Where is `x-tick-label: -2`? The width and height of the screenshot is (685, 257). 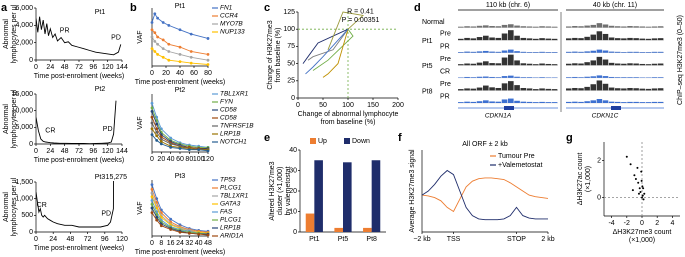 x-tick-label: -2 is located at coordinates (627, 223).